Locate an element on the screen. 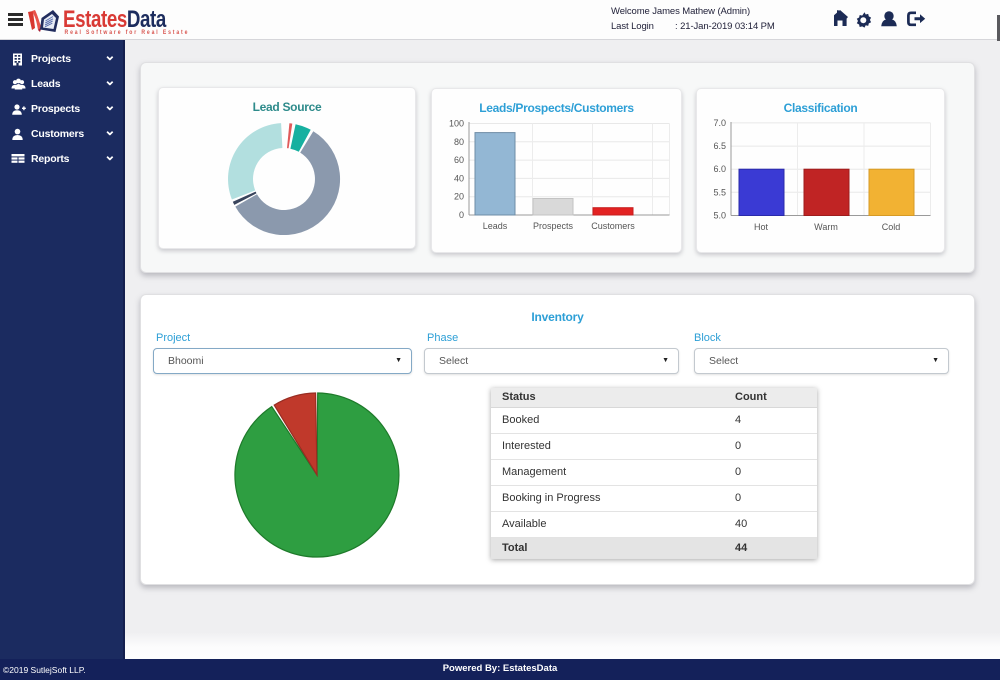 The image size is (1000, 680). svg-text: 20 is located at coordinates (459, 197).